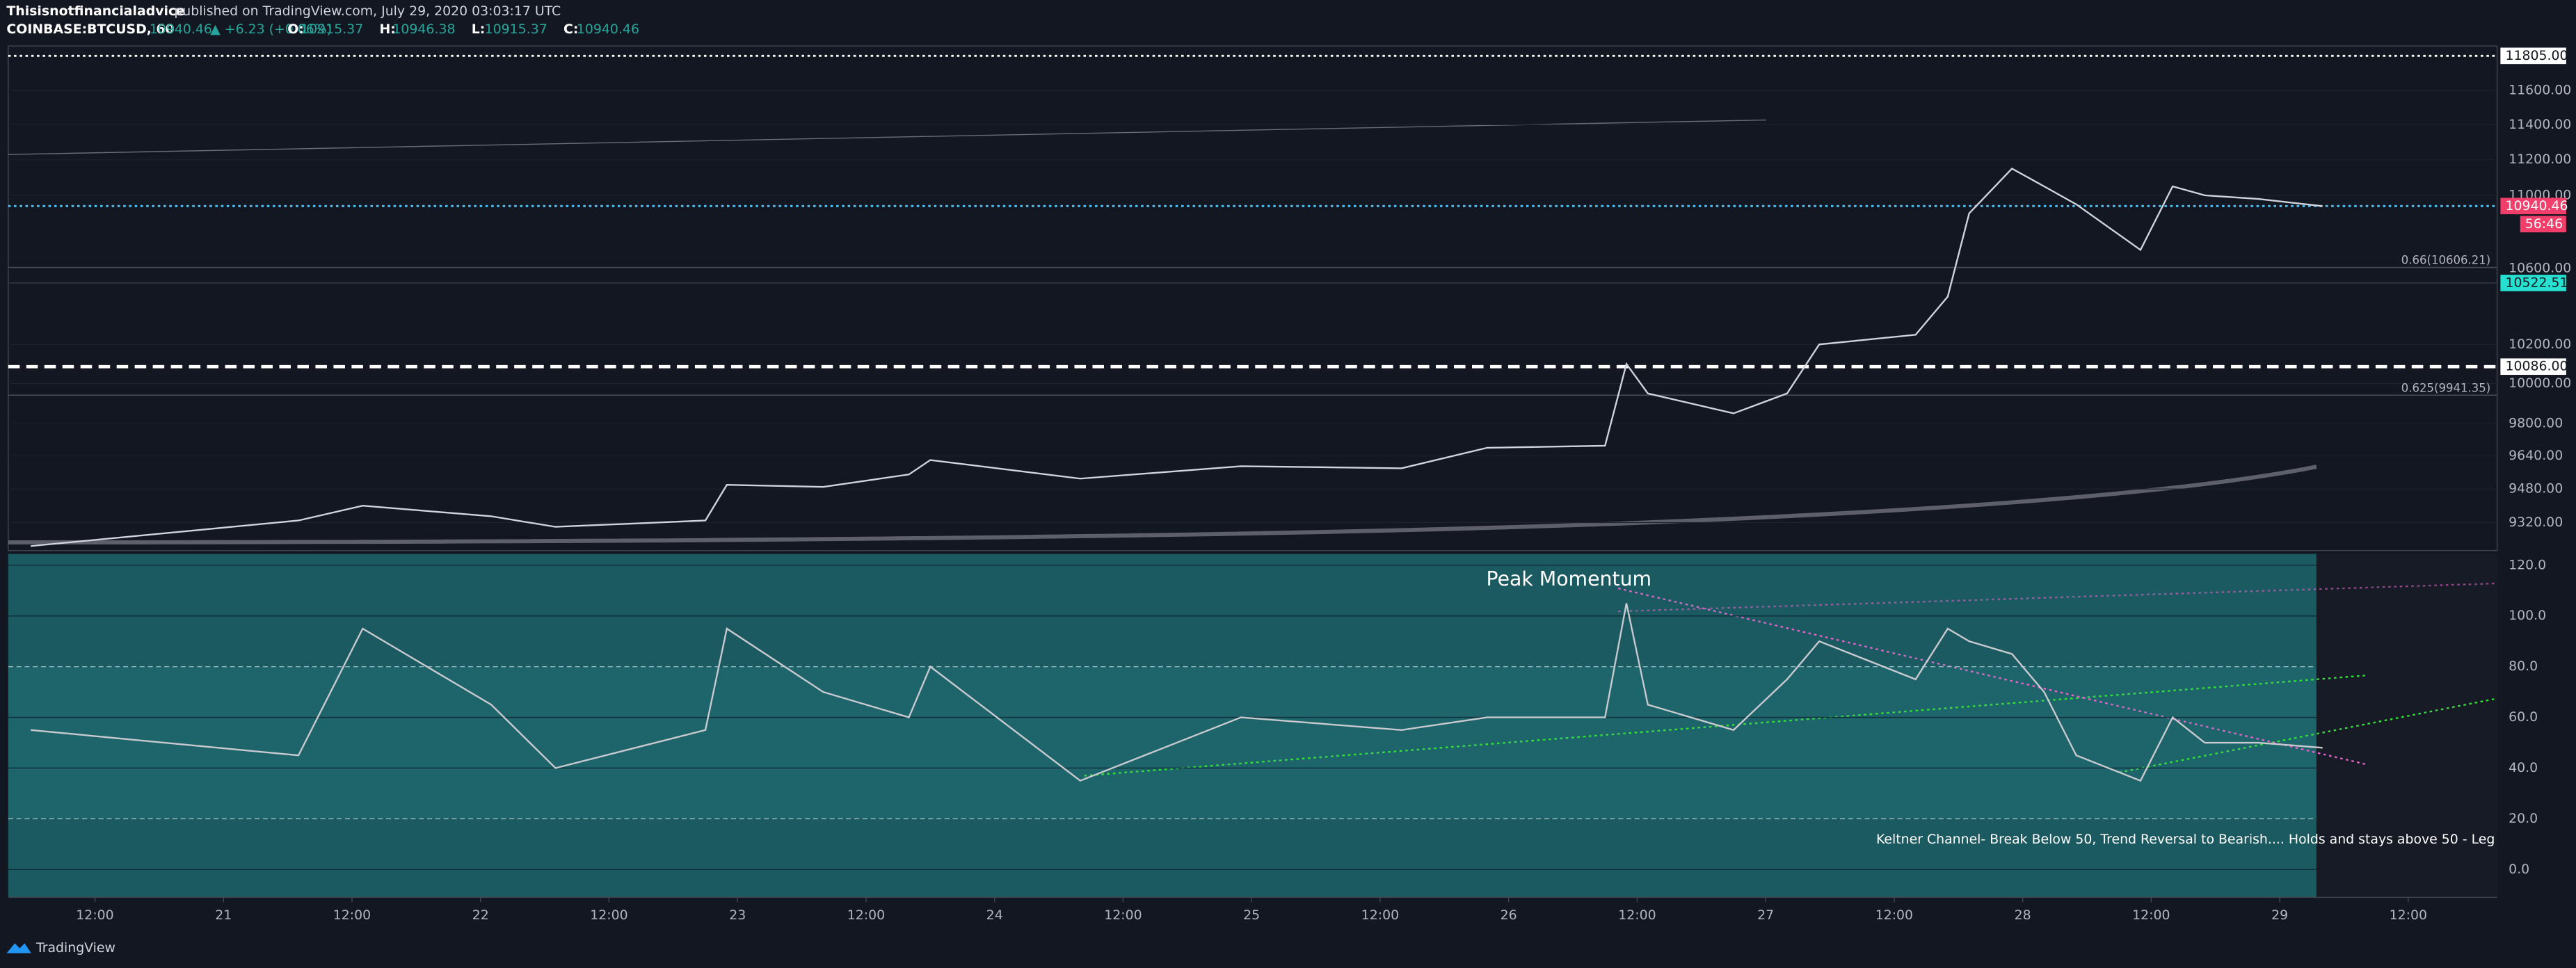  Describe the element at coordinates (2536, 489) in the screenshot. I see `y-tick-label: 9480.00` at that location.